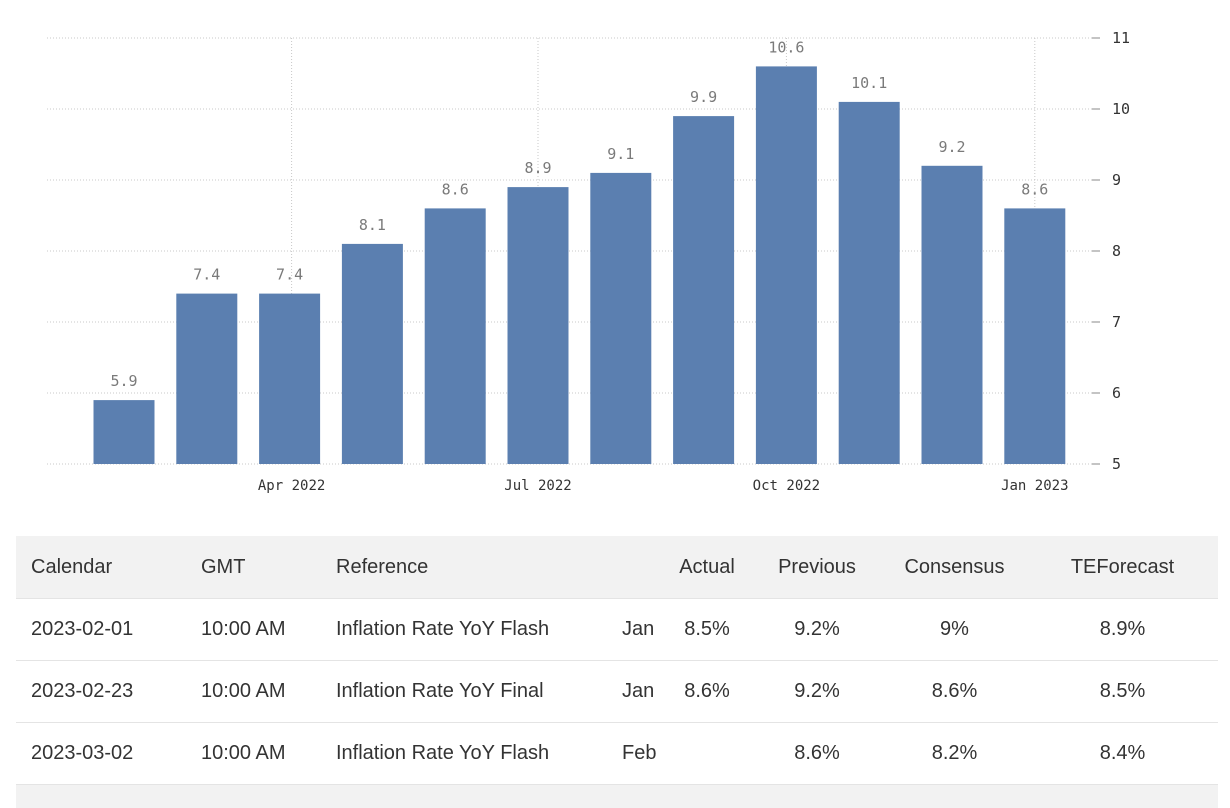  Describe the element at coordinates (1116, 180) in the screenshot. I see `y-tick-label: 9` at that location.